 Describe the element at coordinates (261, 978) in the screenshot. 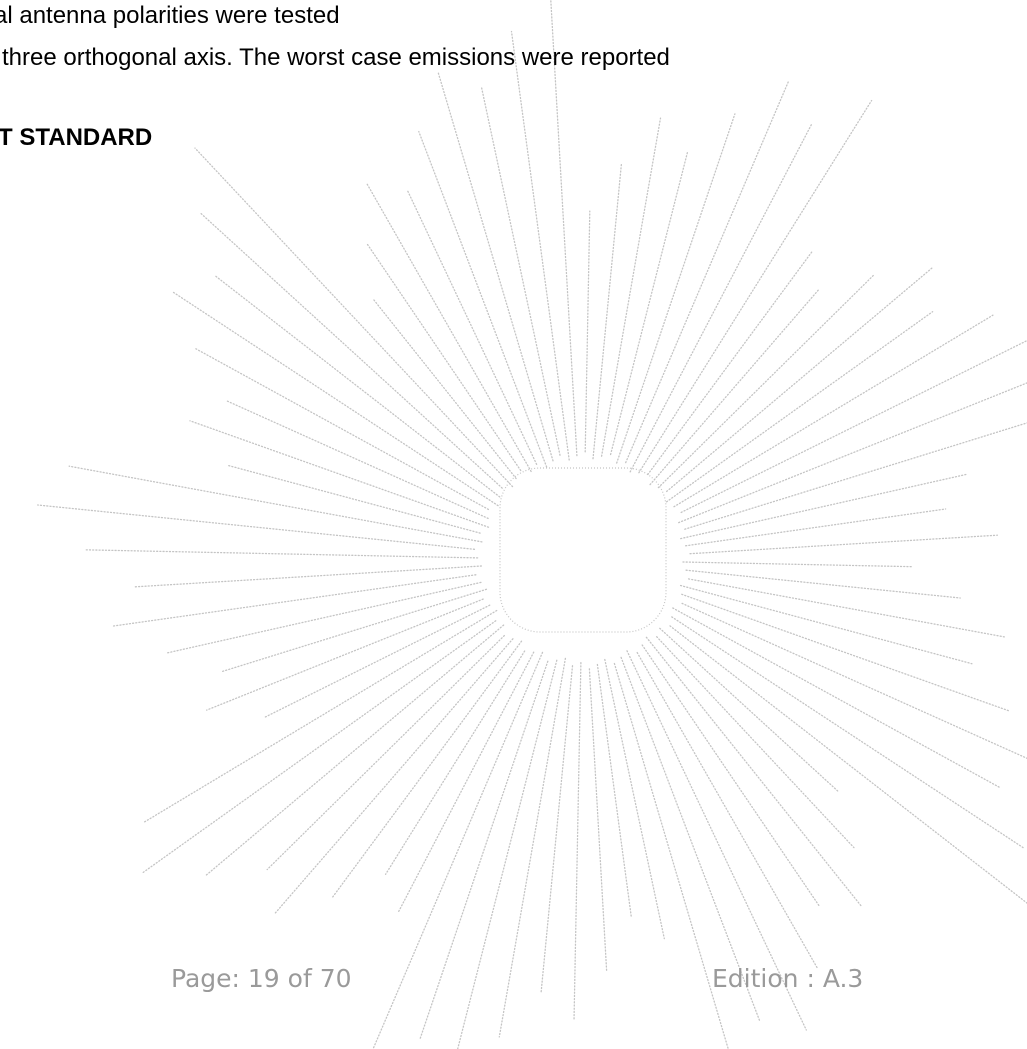

I see `page-number: Page: 19 of 70` at that location.